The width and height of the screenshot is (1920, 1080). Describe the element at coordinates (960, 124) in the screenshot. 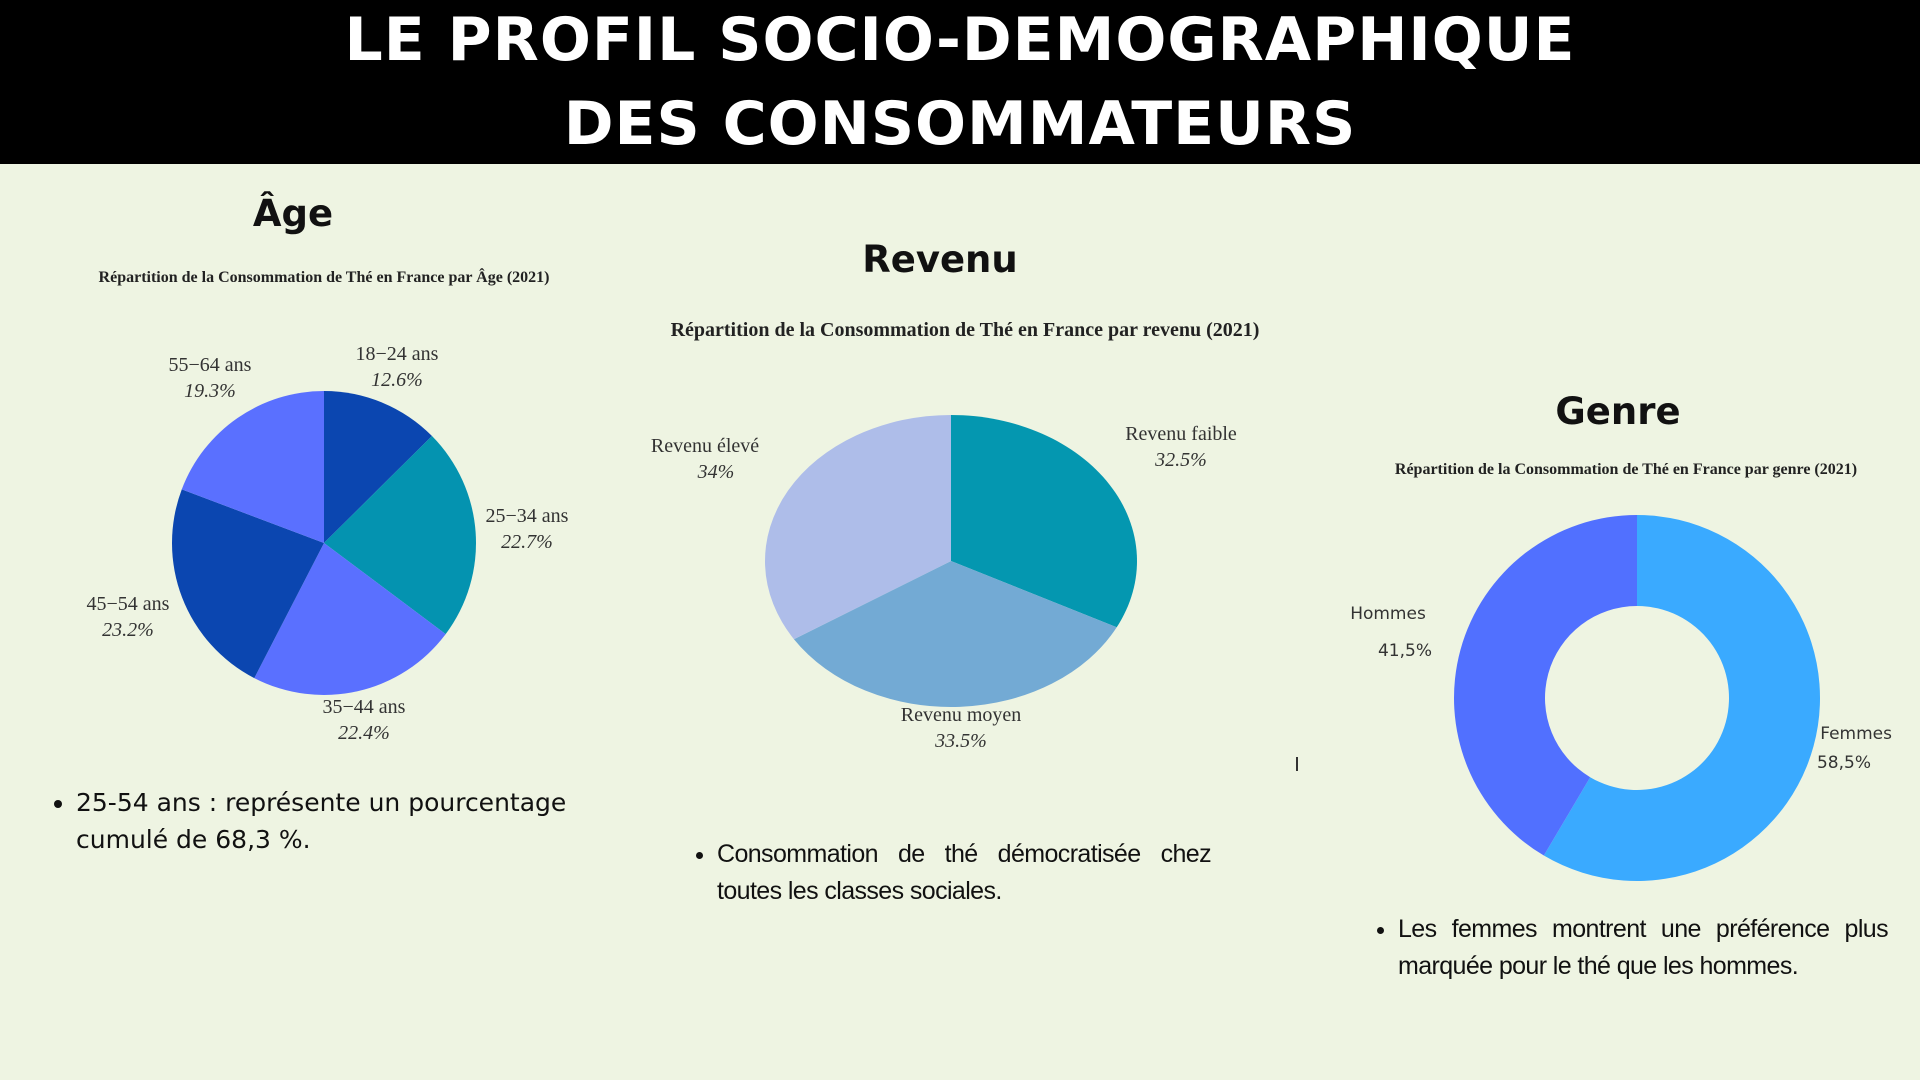

I see `page-title-line-2: DES CONSOMMATEURS` at that location.